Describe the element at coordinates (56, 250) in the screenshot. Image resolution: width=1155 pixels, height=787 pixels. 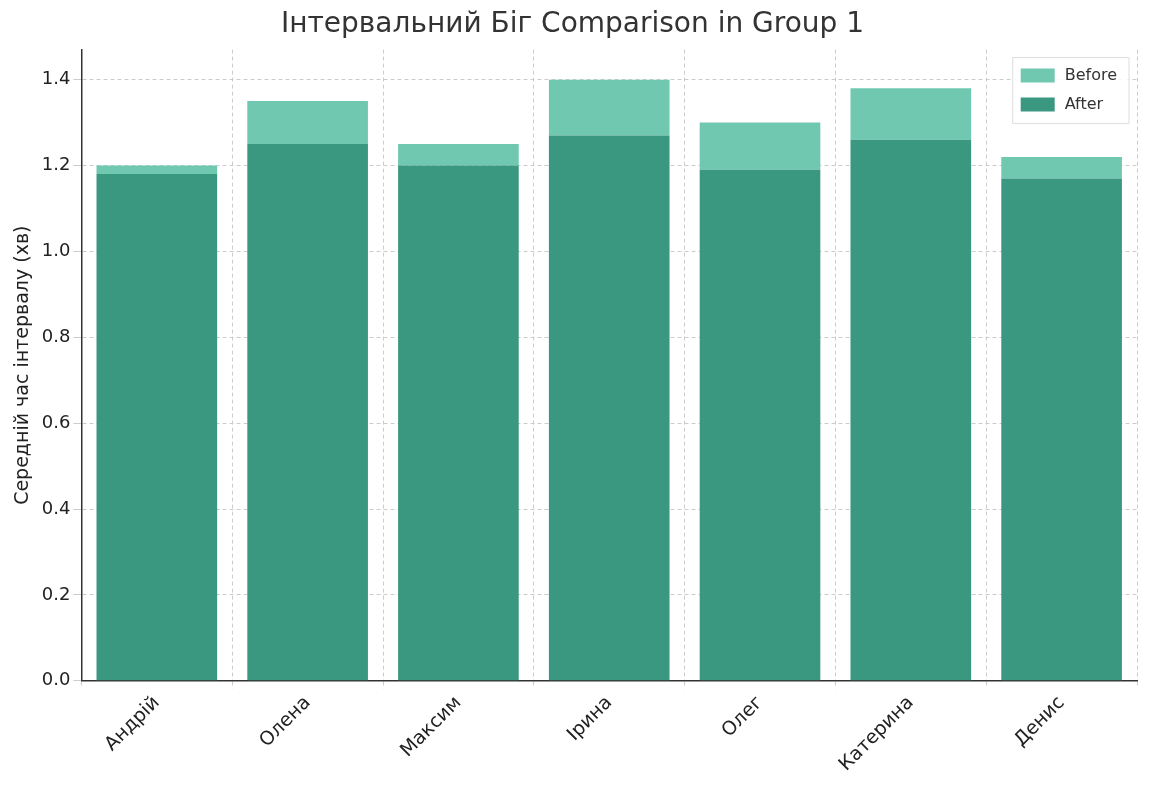
I see `y-tick-label: 1.0` at that location.